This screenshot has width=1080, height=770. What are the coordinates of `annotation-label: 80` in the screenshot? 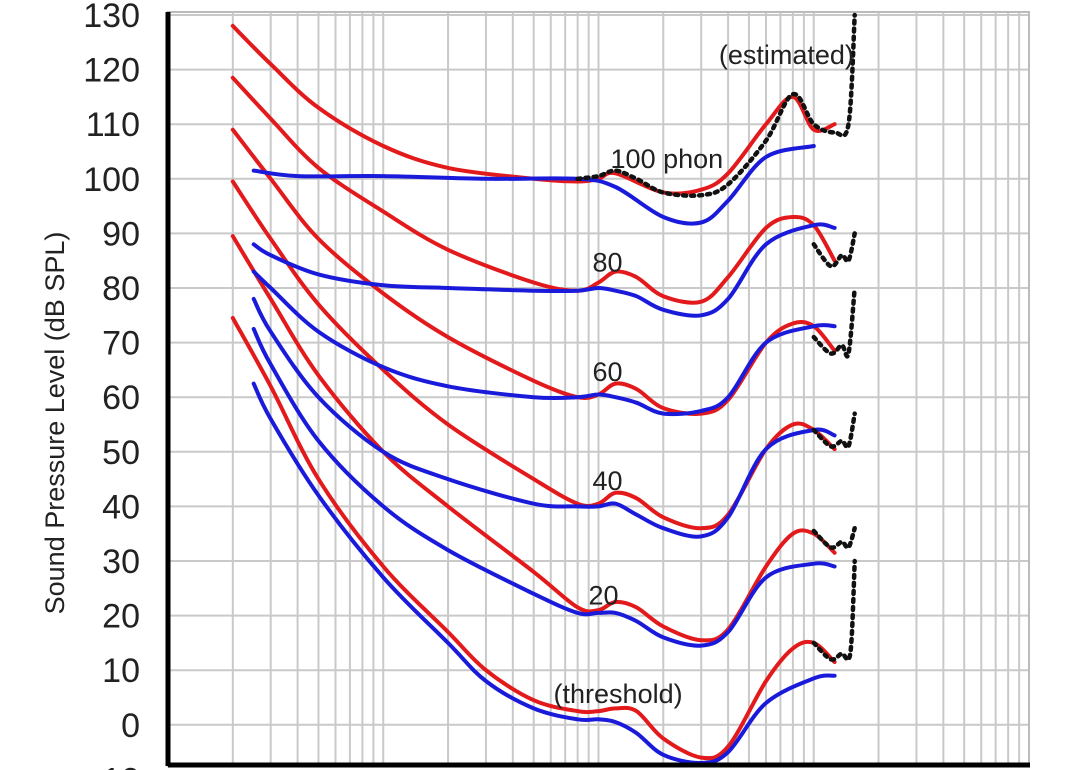 It's located at (608, 263).